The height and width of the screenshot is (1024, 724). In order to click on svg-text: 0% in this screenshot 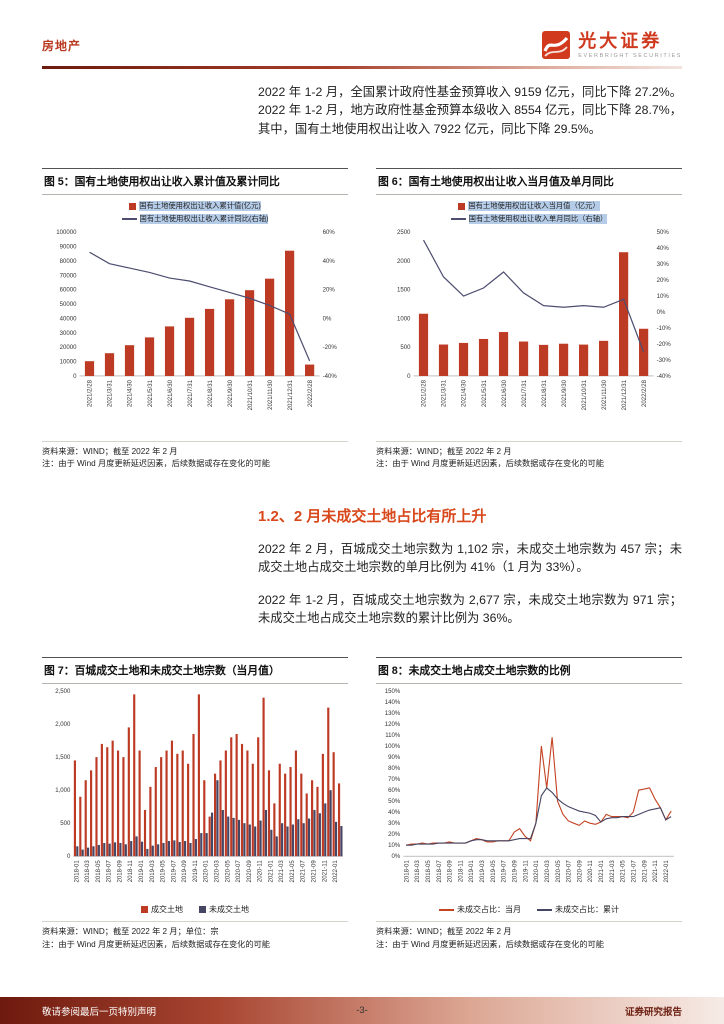, I will do `click(661, 313)`.